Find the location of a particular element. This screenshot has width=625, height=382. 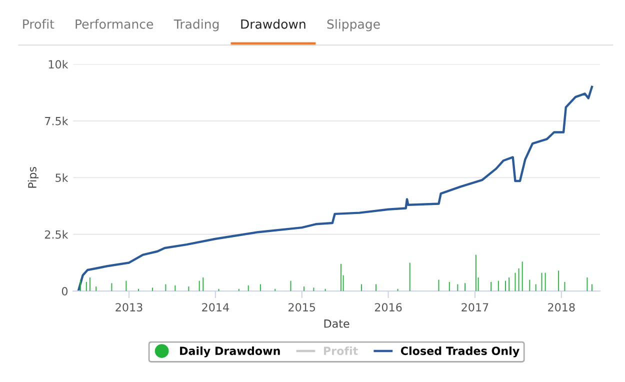

y-axis-title: Pips is located at coordinates (33, 177).